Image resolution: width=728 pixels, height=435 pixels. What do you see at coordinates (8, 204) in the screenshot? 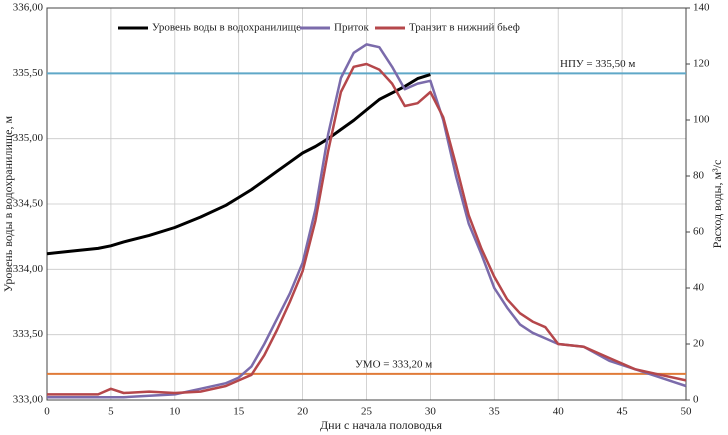
I see `y-axis-label: Уровень воды в водохранилище, м` at bounding box center [8, 204].